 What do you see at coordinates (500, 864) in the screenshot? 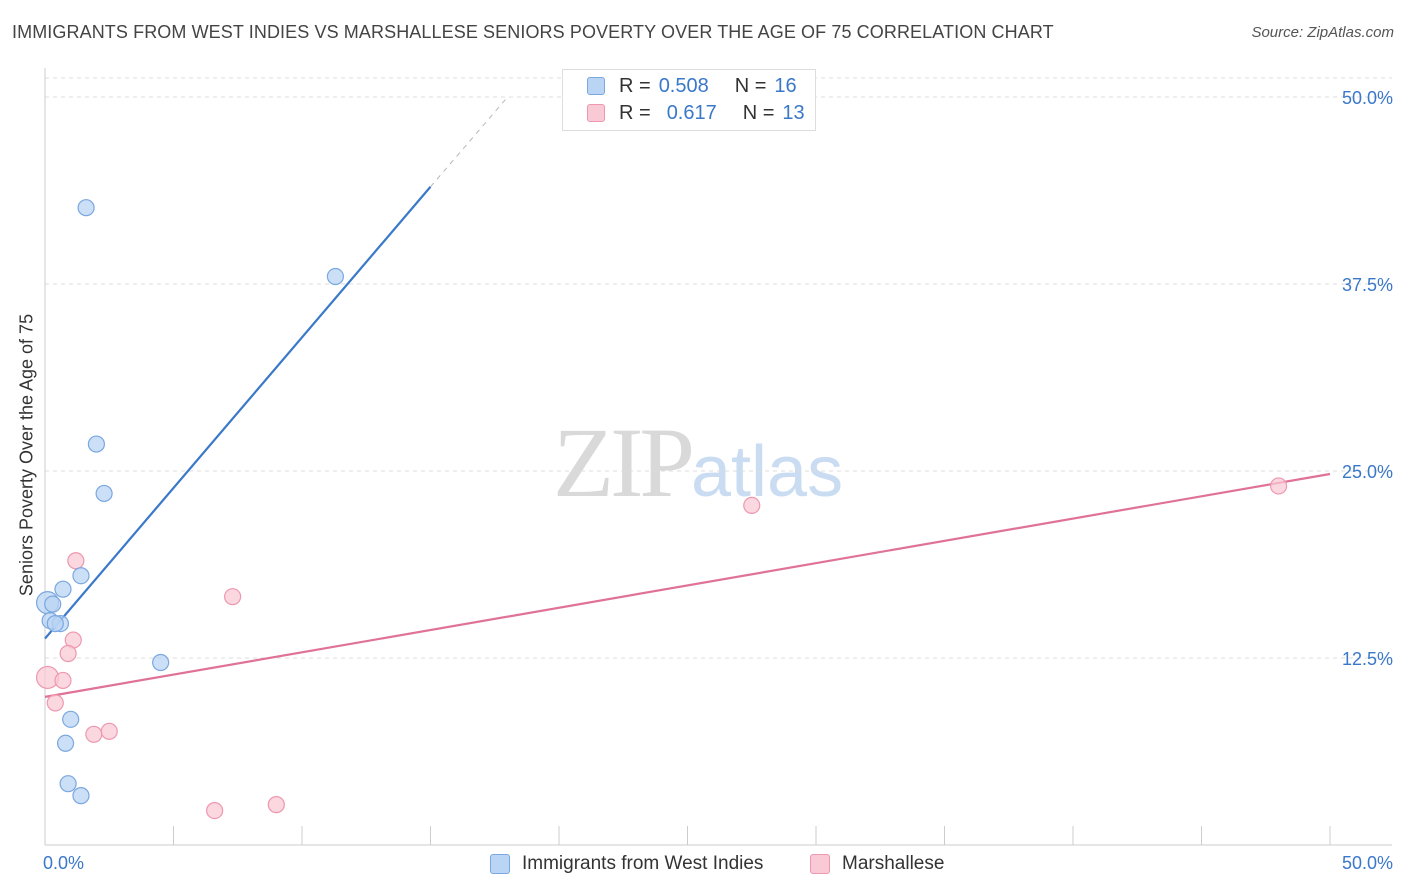
I see `bottom-legend-swatch-blue` at bounding box center [500, 864].